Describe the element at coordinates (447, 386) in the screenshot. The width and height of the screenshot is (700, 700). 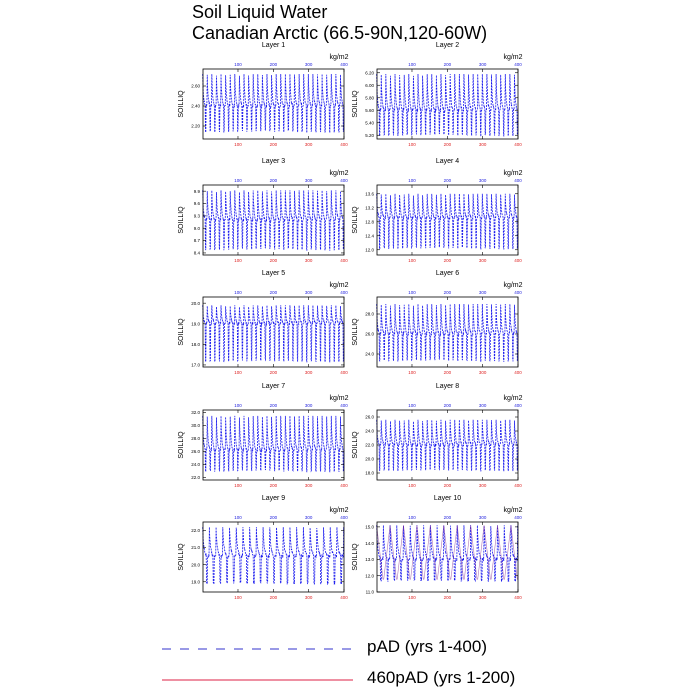
I see `panel-title: Layer 8` at that location.